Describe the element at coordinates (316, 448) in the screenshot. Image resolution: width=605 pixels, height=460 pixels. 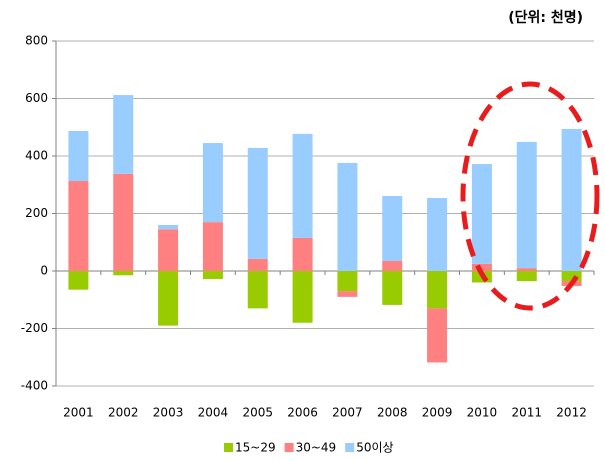
I see `legend-label: 30~49` at that location.